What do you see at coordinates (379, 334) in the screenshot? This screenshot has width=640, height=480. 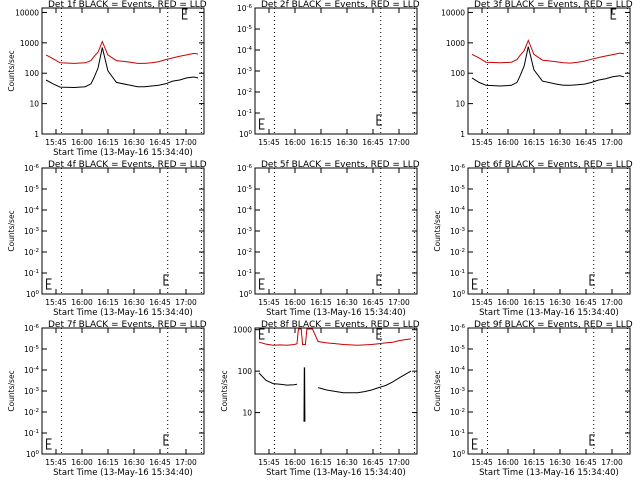 I see `panel-8-marker-b` at bounding box center [379, 334].